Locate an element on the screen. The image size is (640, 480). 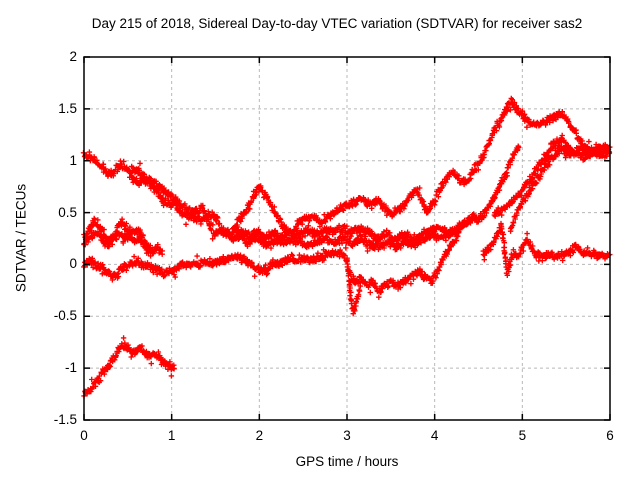
x-tick-label: 5 is located at coordinates (522, 435).